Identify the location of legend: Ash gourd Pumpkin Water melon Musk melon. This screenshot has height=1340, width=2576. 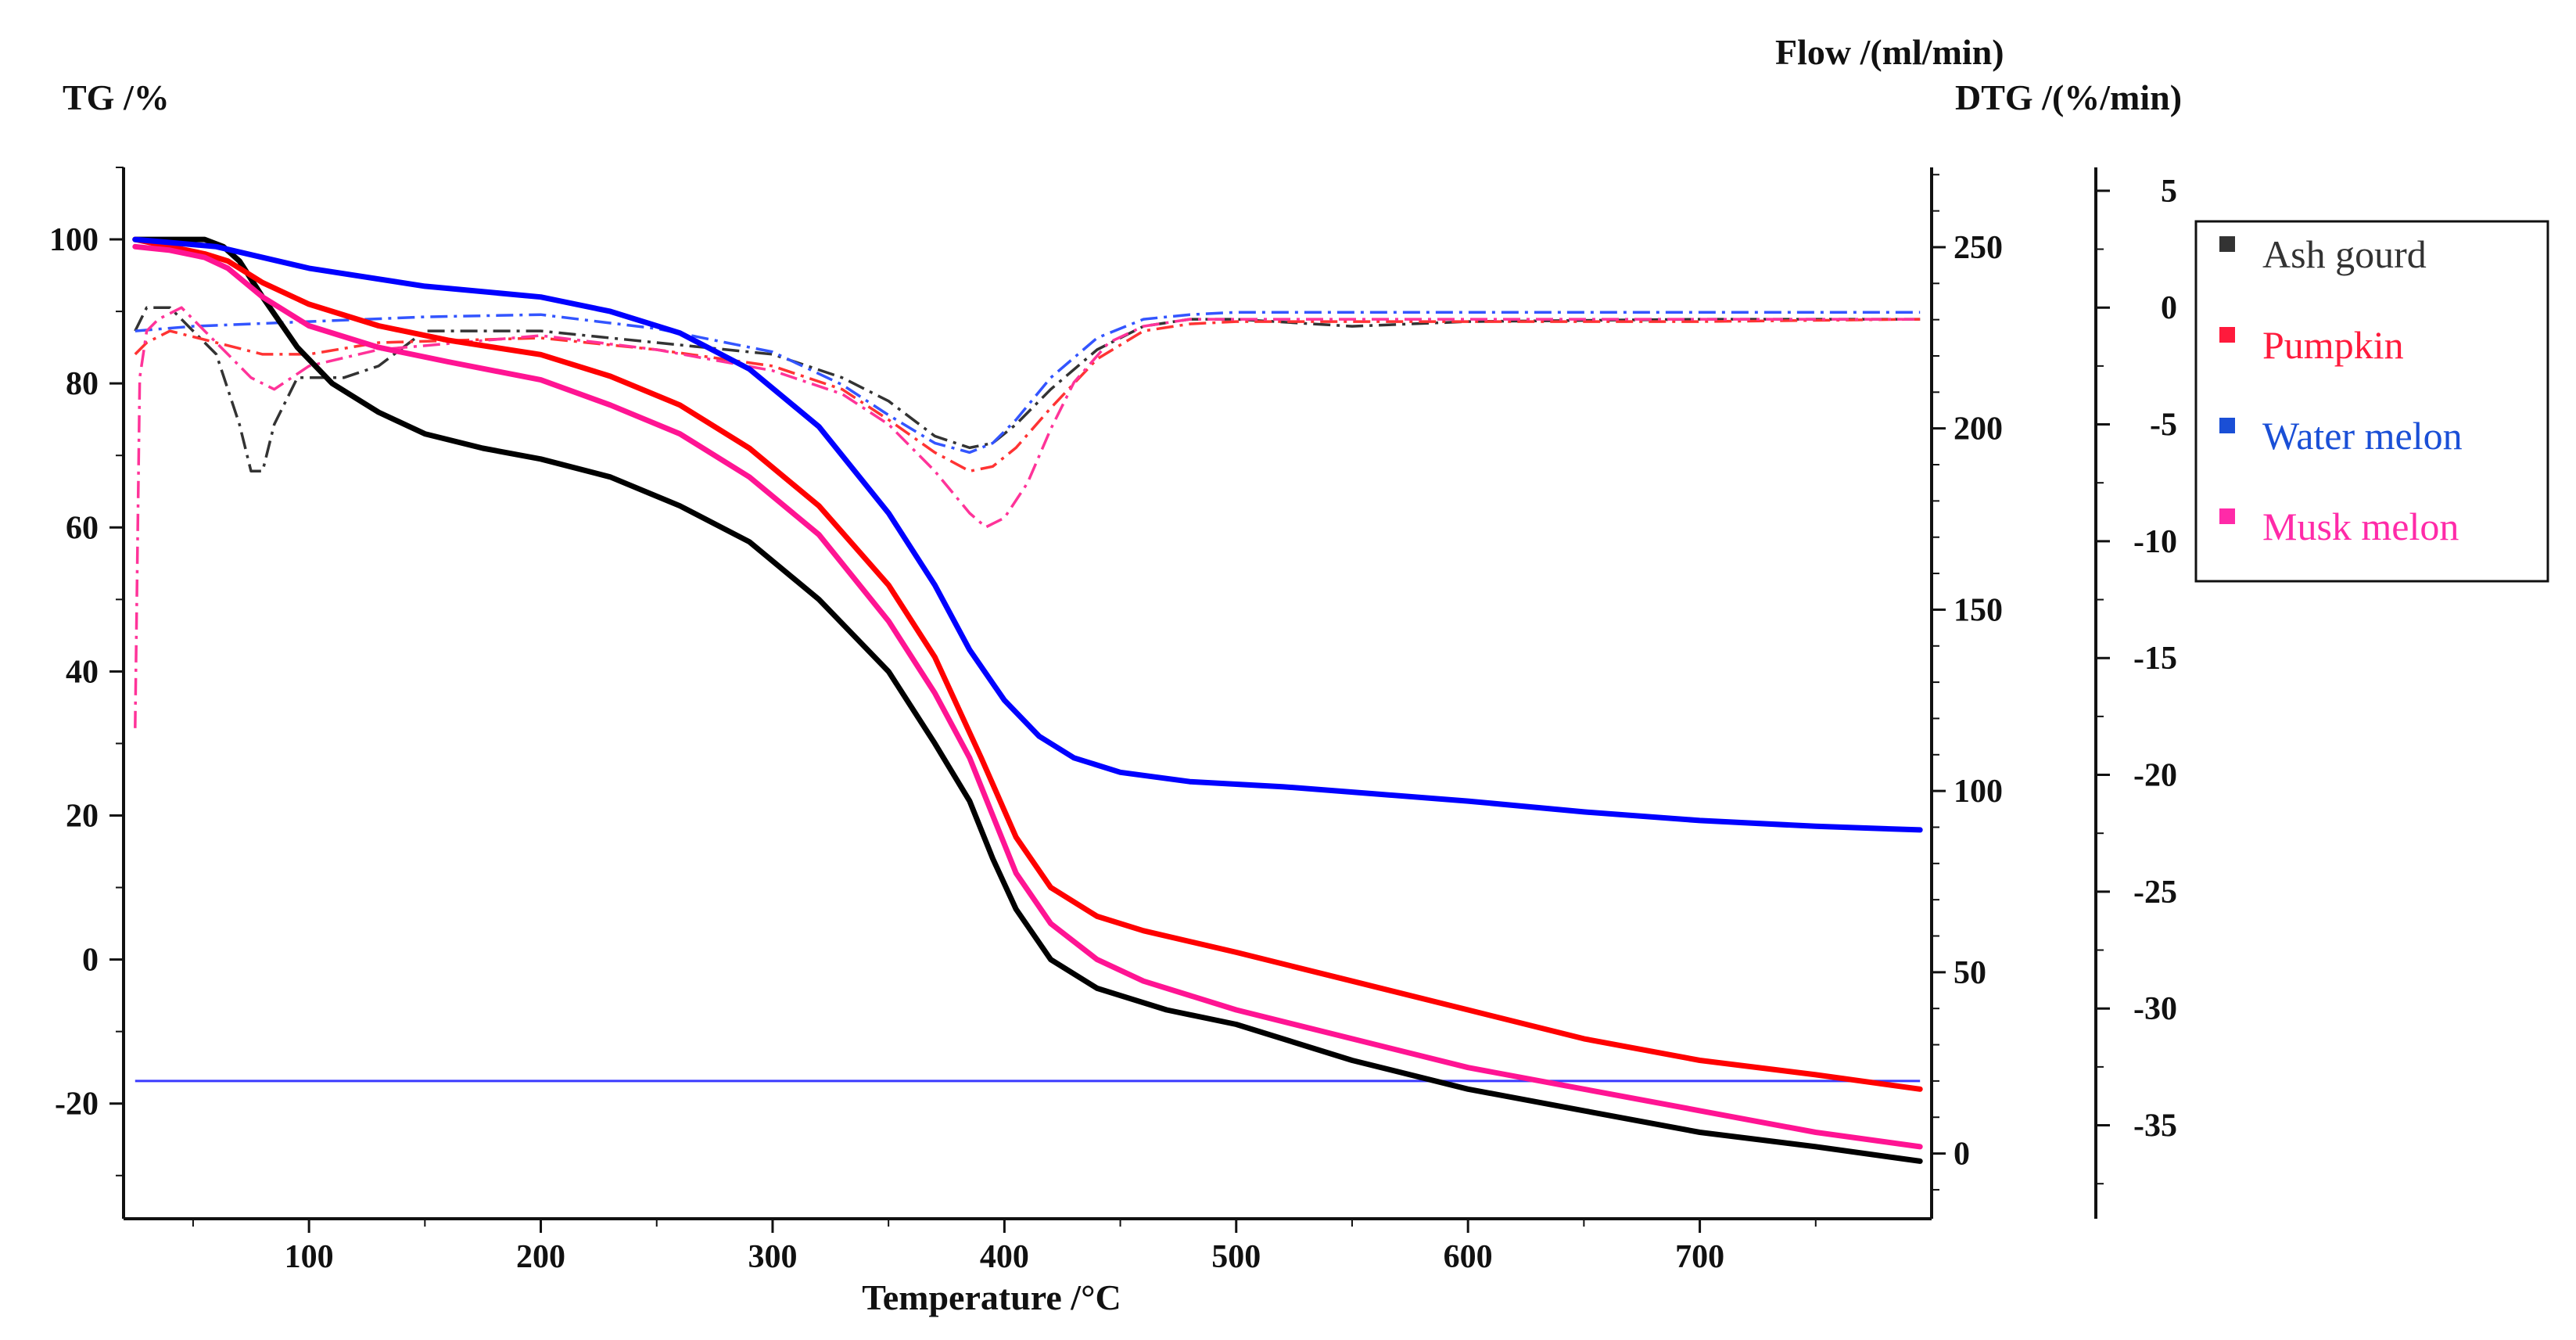
(2371, 402).